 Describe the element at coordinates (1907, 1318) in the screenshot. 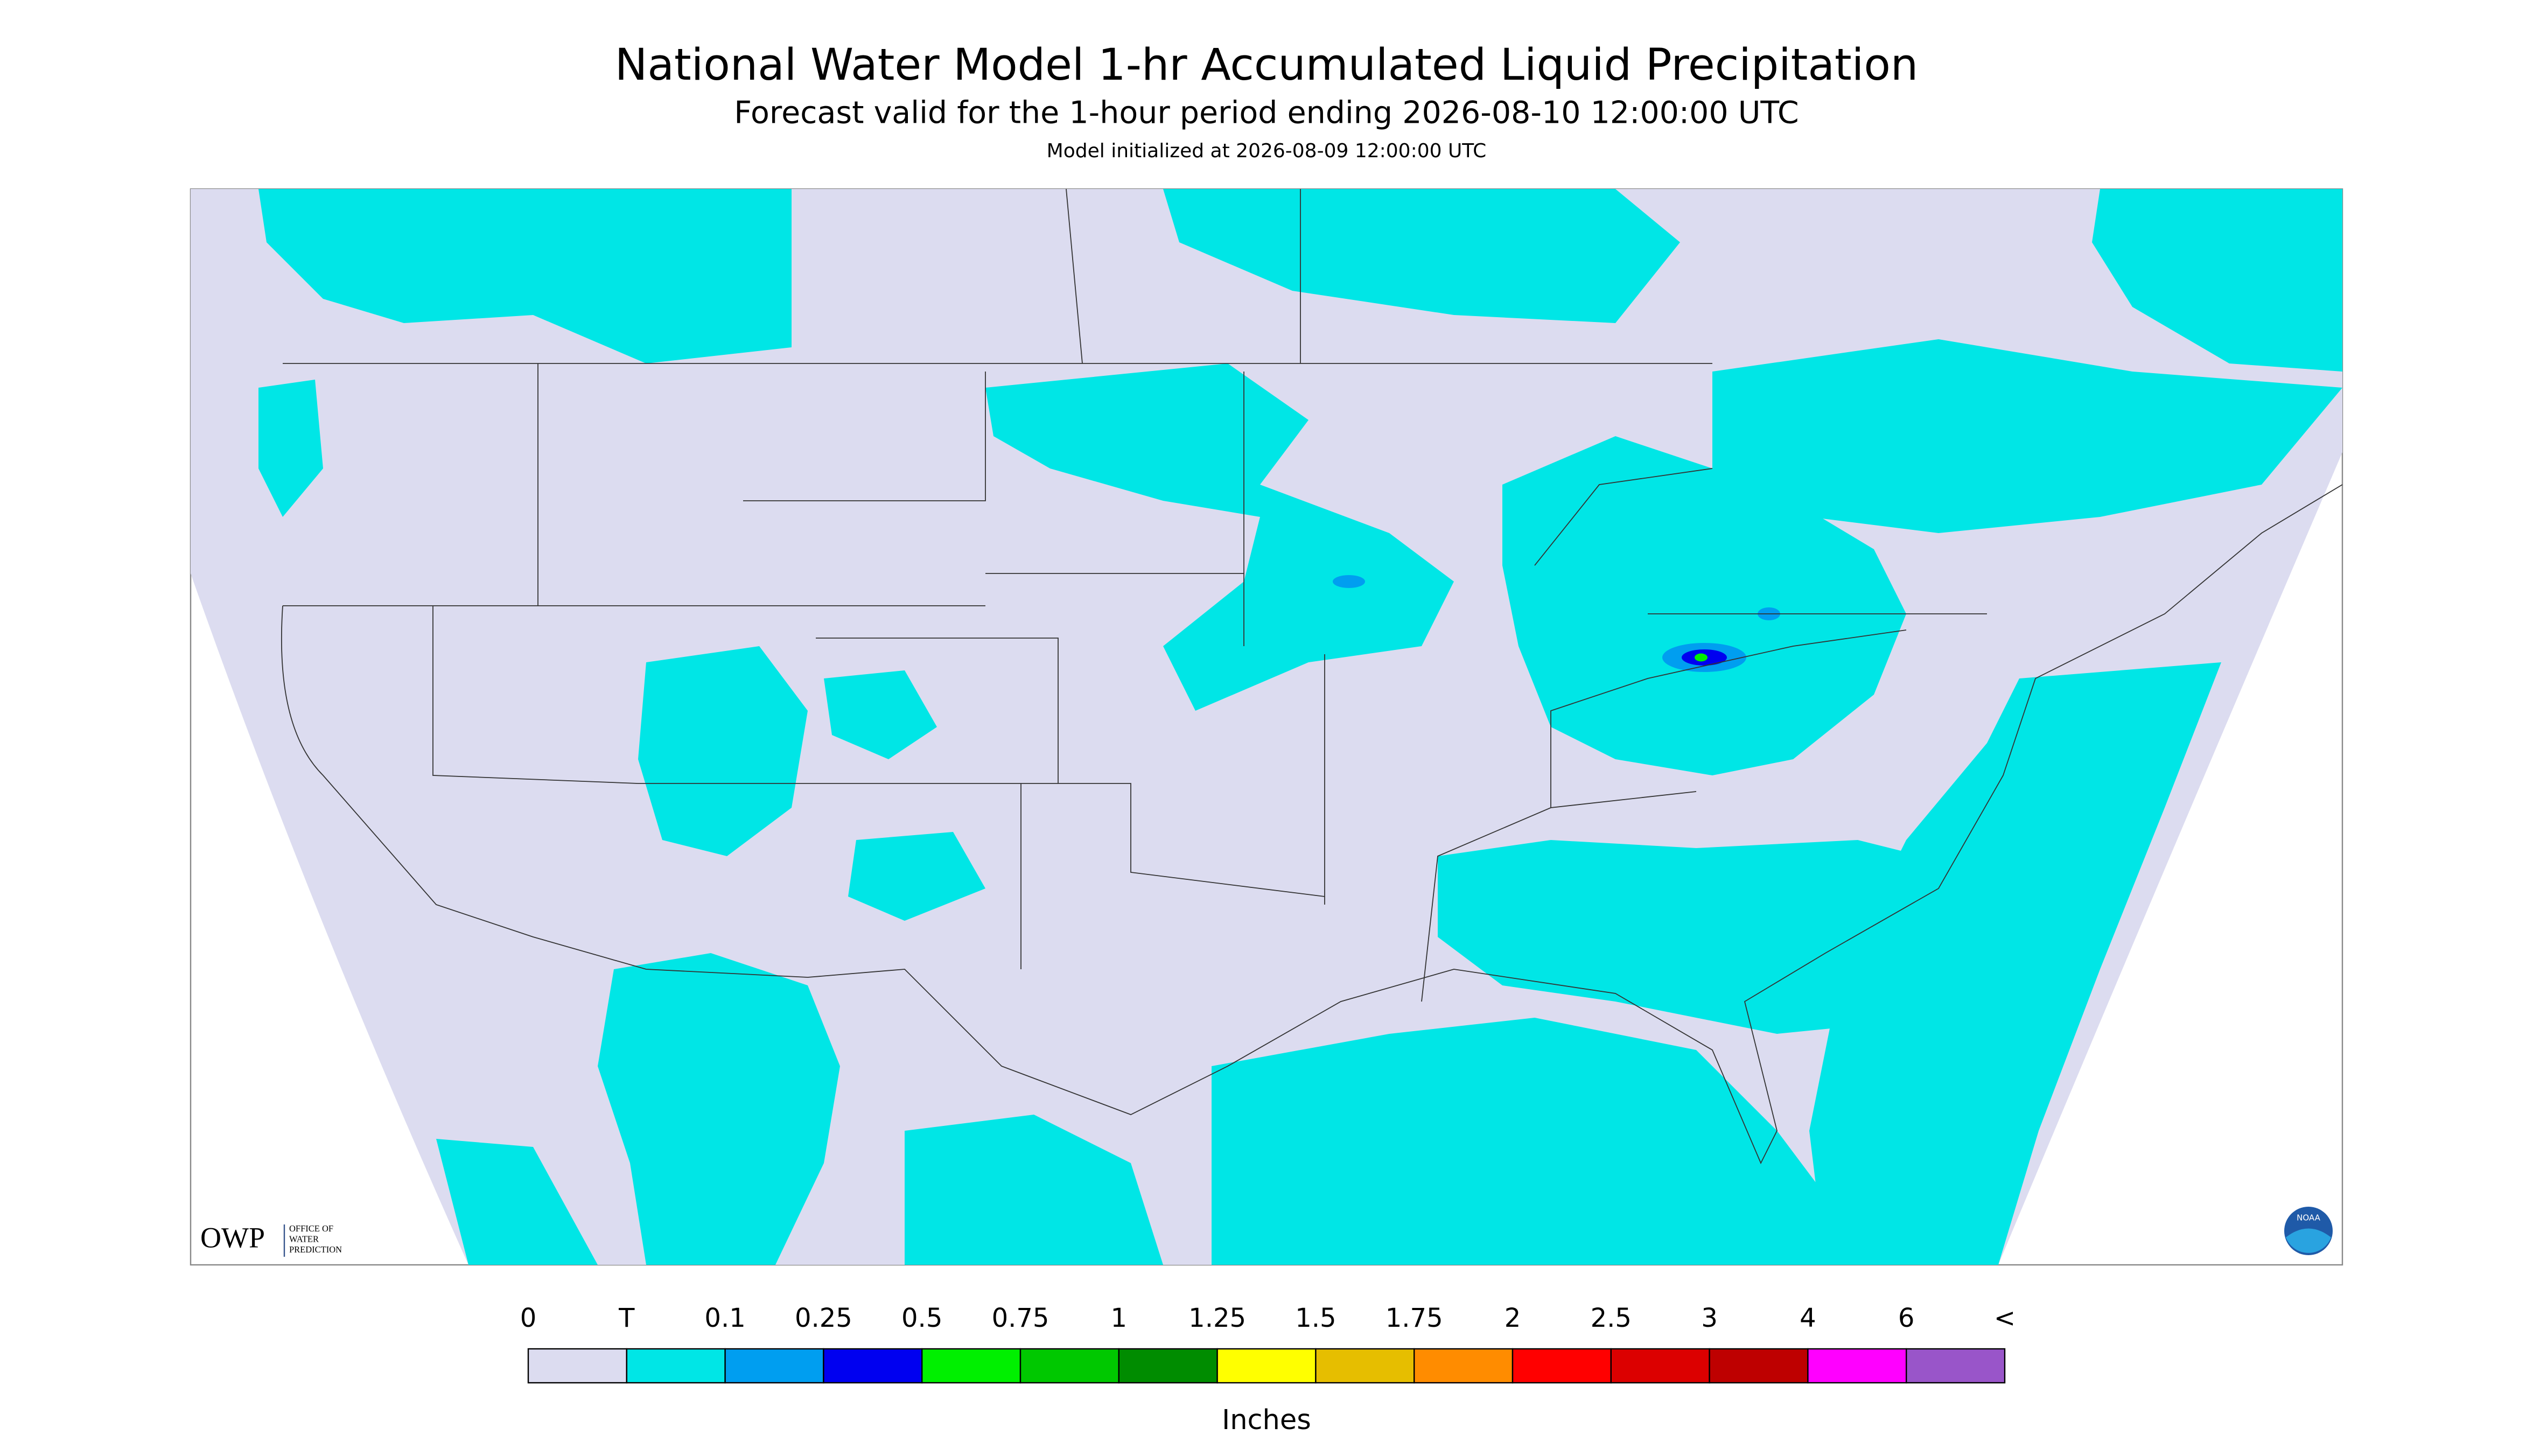

I see `legend-label: 6` at that location.